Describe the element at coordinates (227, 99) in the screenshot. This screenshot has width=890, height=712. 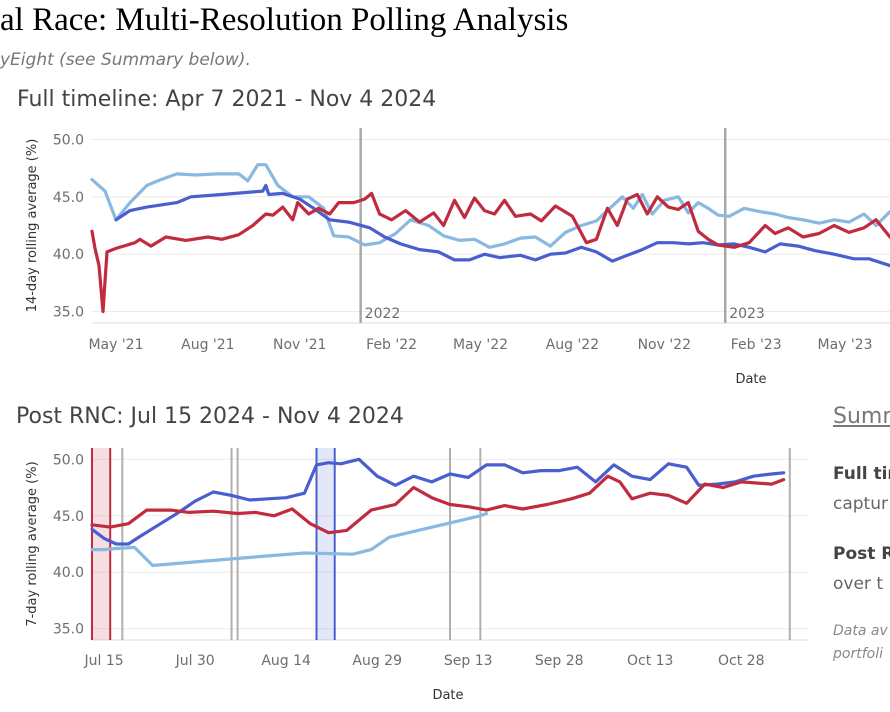
I see `chart-title-full: Full timeline: Apr 7 2021 - Nov 4 2024` at that location.